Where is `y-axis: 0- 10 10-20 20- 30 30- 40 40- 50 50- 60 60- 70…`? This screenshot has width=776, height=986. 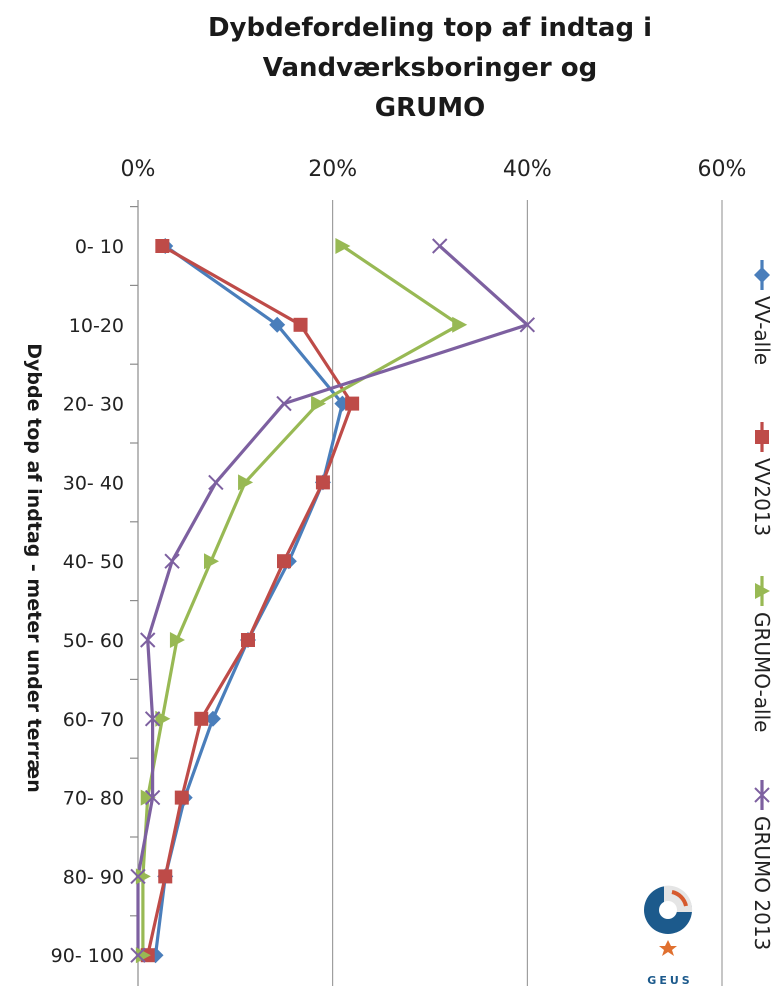 y-axis: 0- 10 10-20 20- 30 30- 40 40- 50 50- 60 60- 70… is located at coordinates (95, 593).